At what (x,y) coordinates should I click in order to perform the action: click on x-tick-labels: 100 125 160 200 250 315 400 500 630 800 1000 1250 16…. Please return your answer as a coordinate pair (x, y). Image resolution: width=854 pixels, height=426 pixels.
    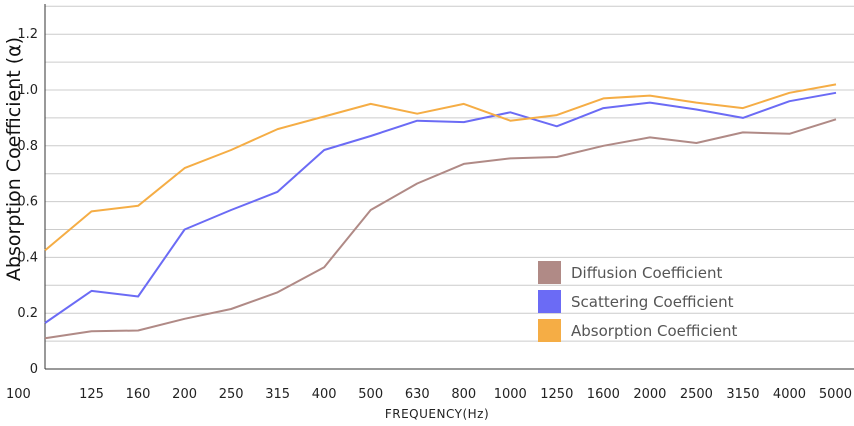
    Looking at the image, I should click on (429, 394).